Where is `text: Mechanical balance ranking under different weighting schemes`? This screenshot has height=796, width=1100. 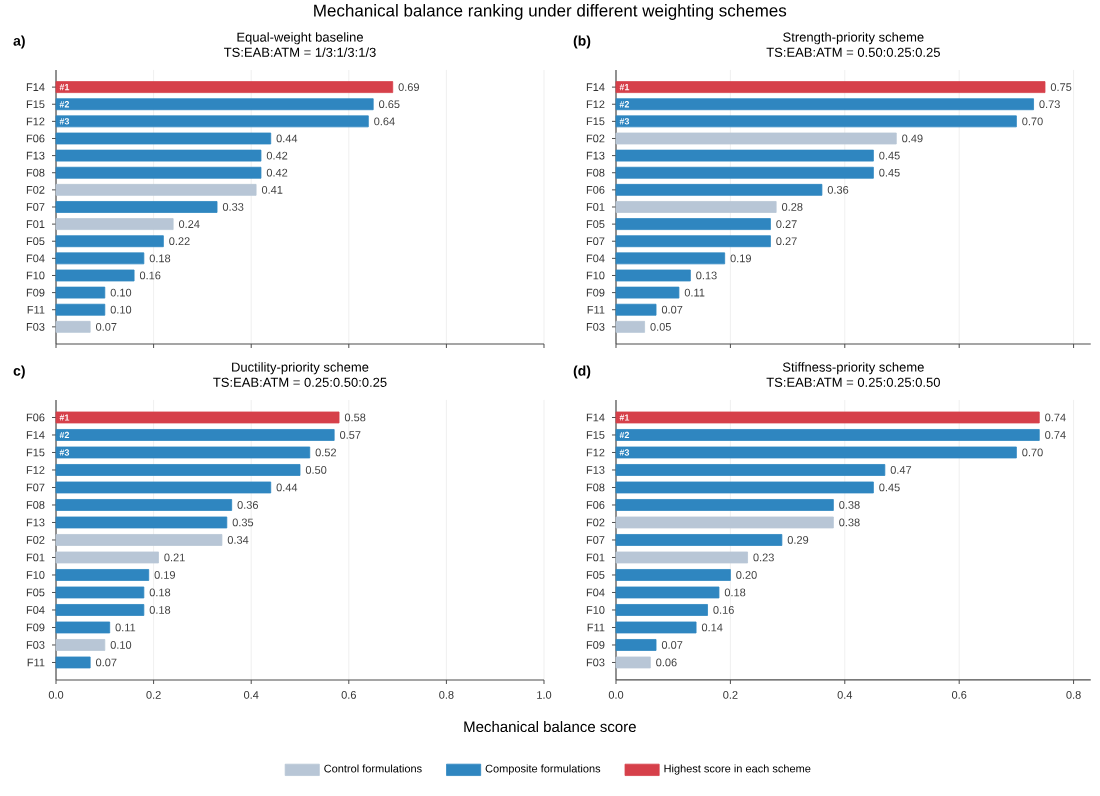 text: Mechanical balance ranking under different weighting schemes is located at coordinates (550, 12).